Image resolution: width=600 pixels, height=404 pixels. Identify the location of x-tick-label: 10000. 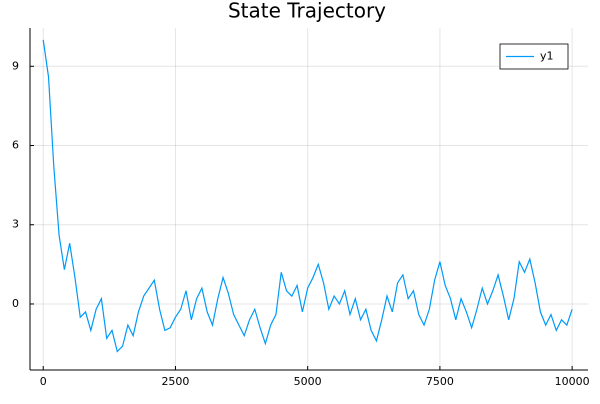
(572, 381).